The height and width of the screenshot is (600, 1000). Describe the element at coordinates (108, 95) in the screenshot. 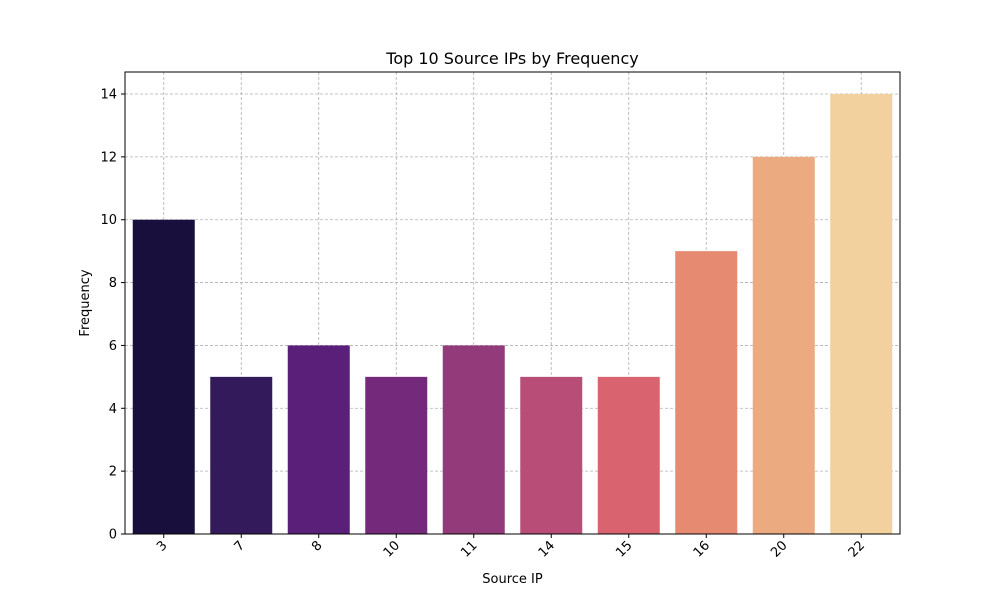

I see `y-tick-label: 14` at that location.